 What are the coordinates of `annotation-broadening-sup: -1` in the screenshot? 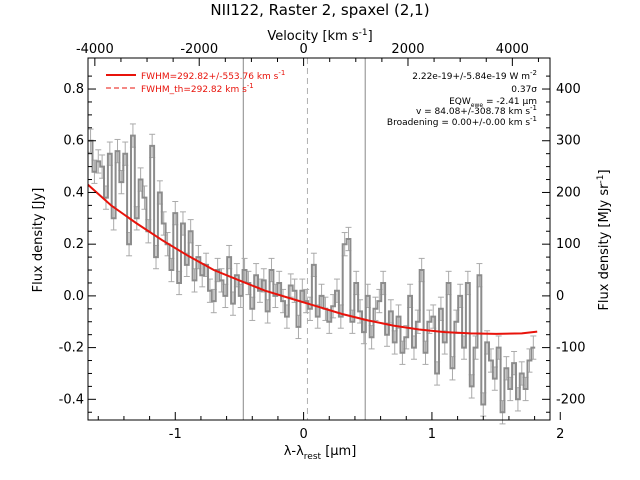 It's located at (533, 119).